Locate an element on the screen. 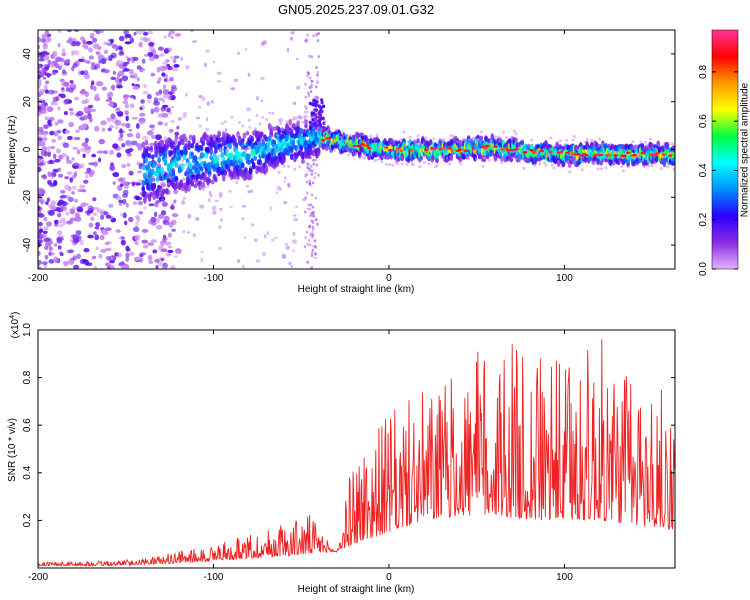 The width and height of the screenshot is (750, 600). y-tick-label: 20 is located at coordinates (27, 102).